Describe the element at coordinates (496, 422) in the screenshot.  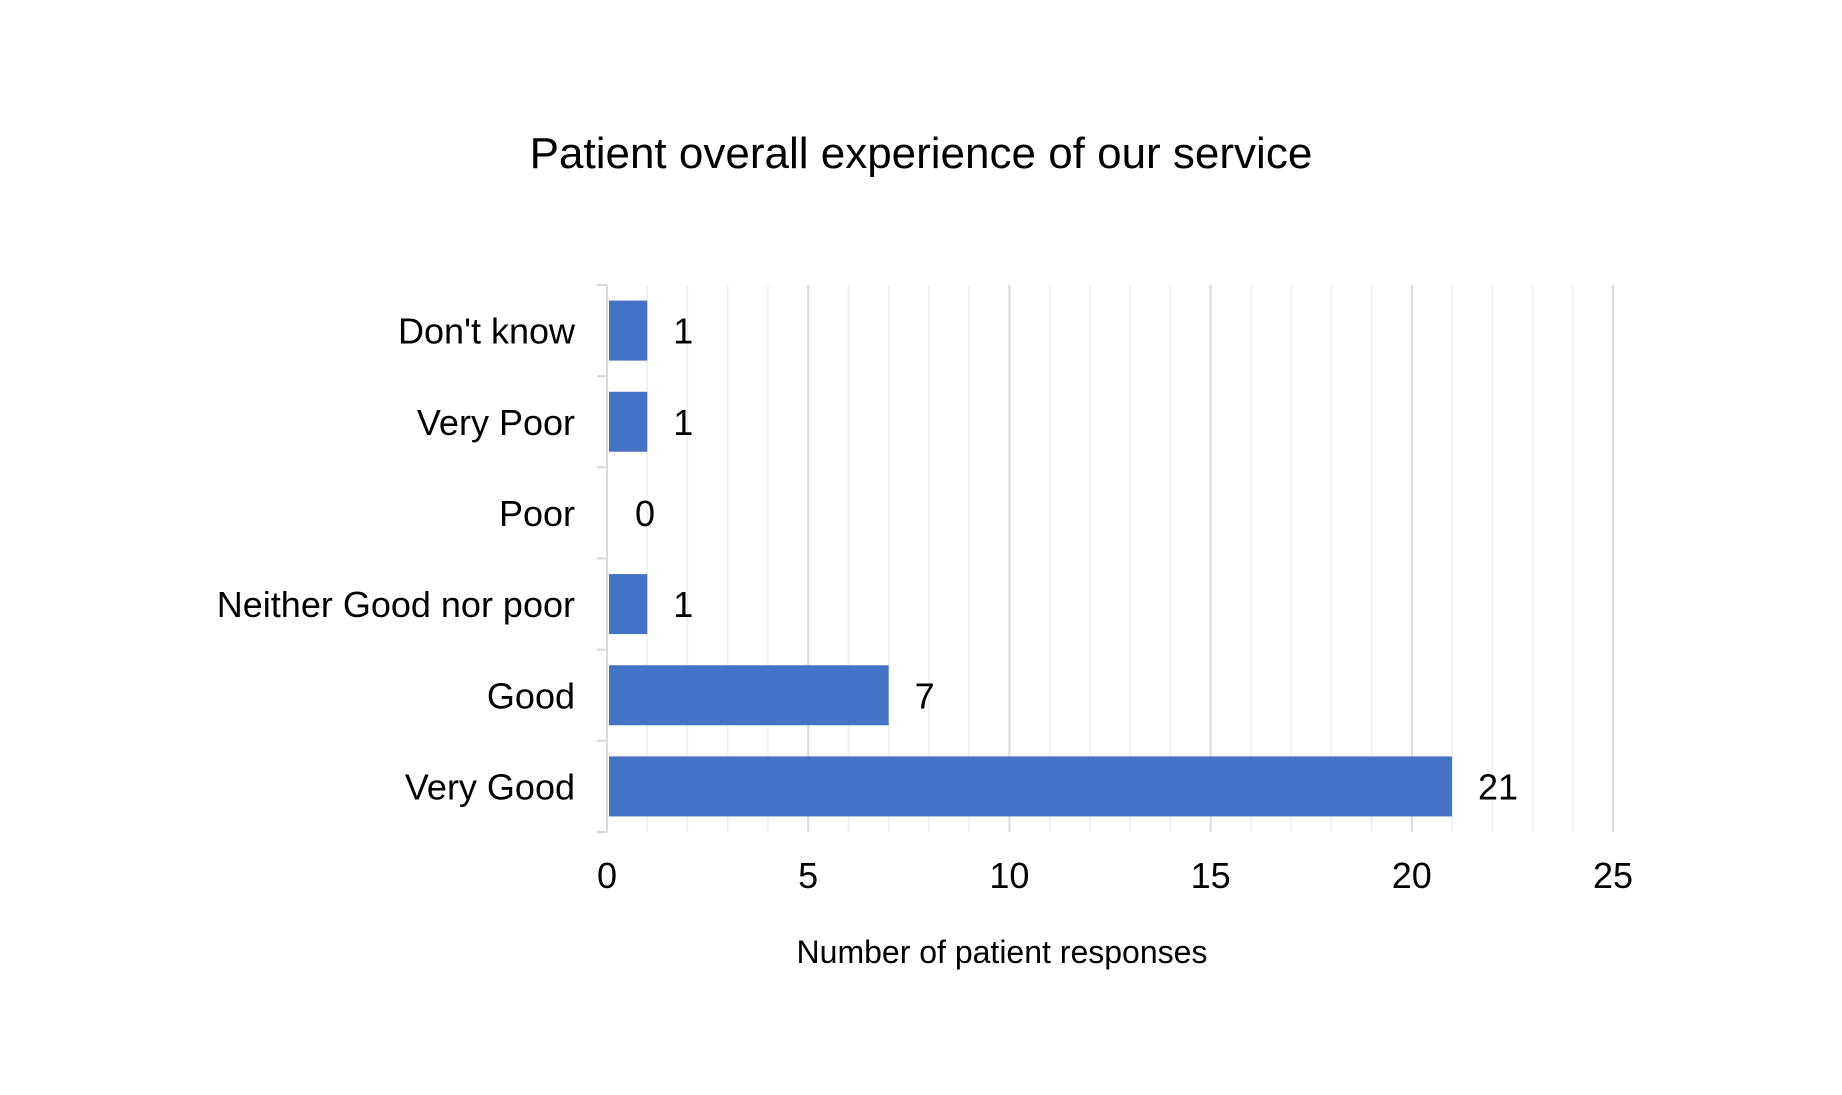
I see `category-label: Very Poor` at that location.